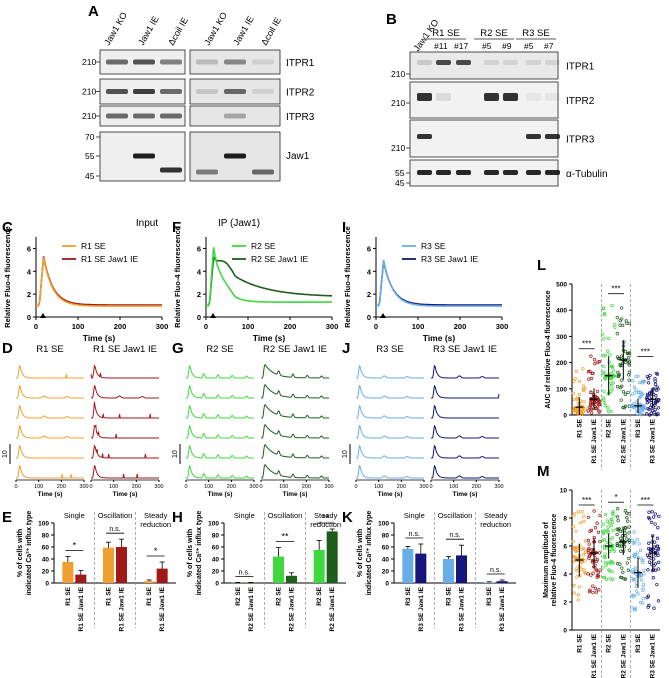 The width and height of the screenshot is (669, 678). Describe the element at coordinates (387, 584) in the screenshot. I see `y-tick-label: 0` at that location.